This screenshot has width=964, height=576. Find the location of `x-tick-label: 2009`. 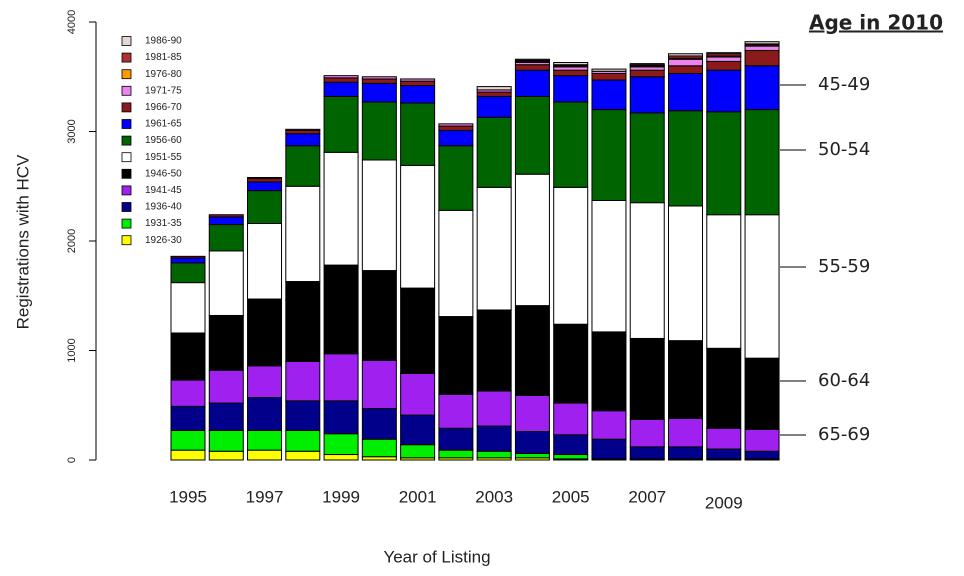

x-tick-label: 2009 is located at coordinates (724, 502).